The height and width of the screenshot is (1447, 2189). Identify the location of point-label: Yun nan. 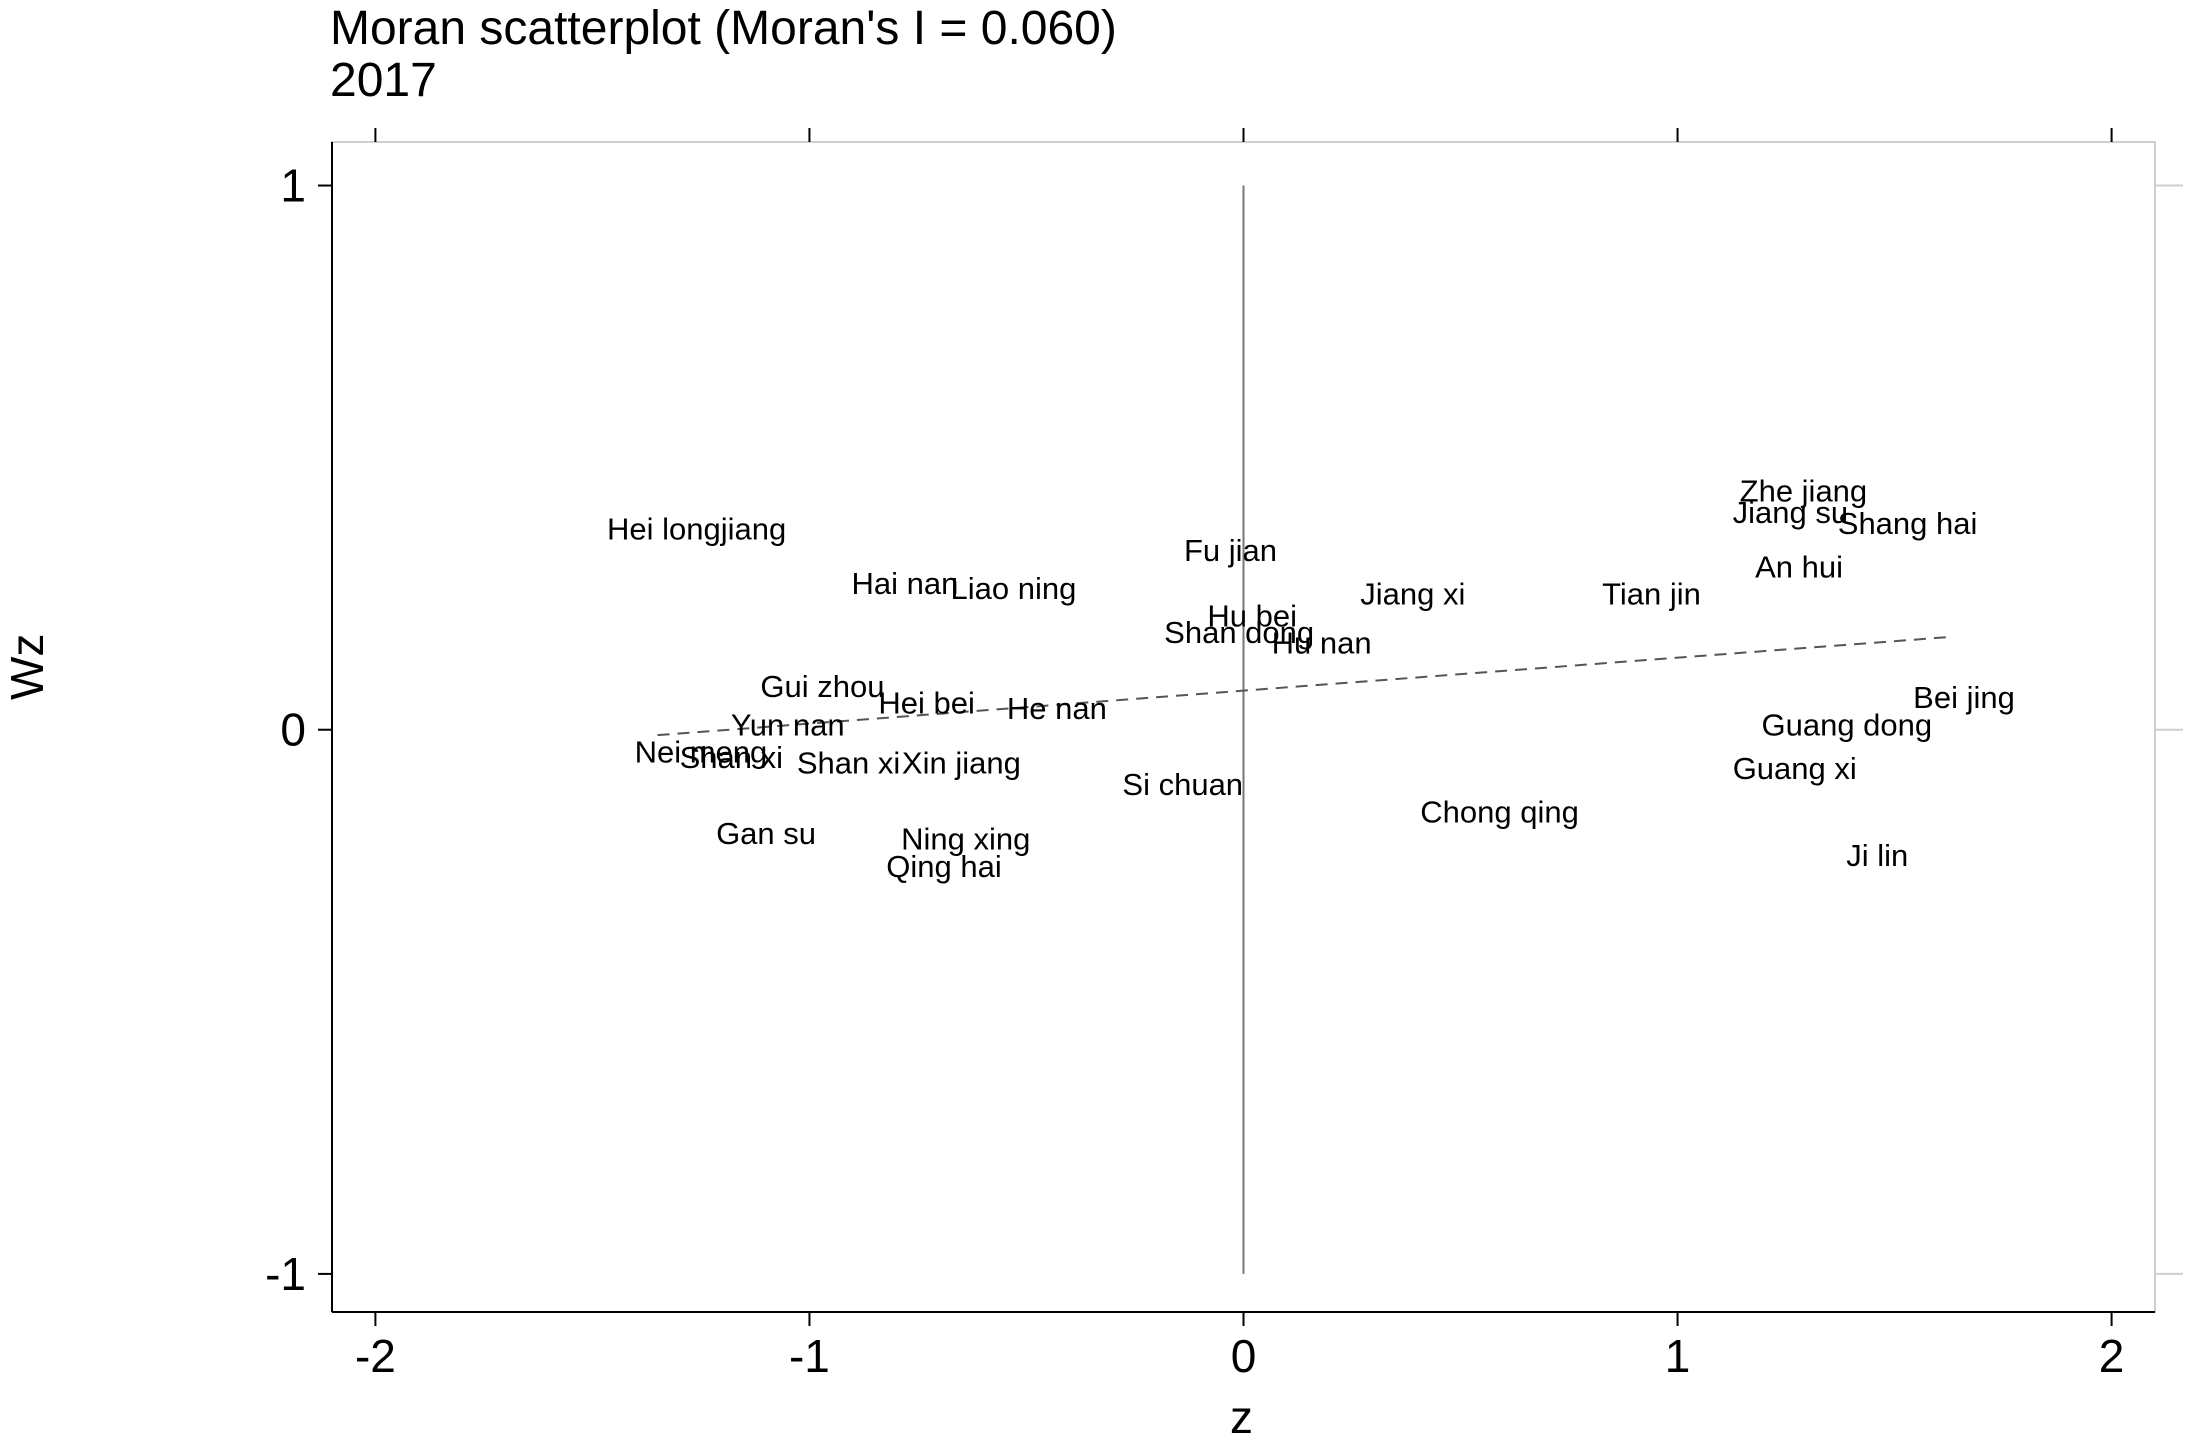
(788, 724).